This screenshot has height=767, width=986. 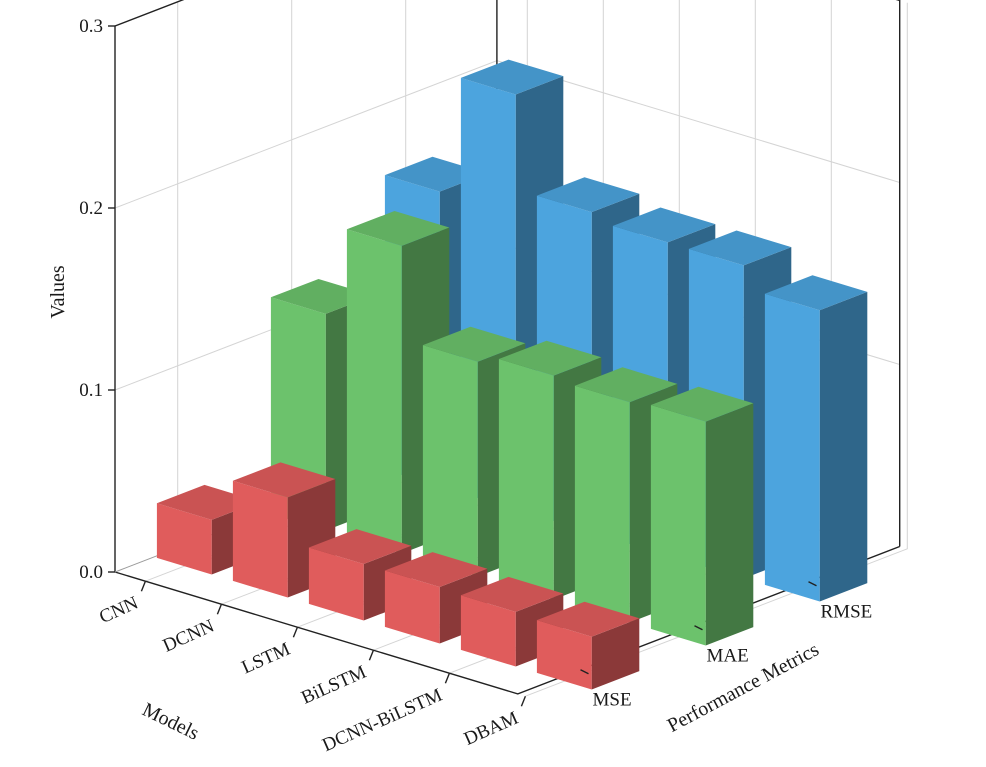 What do you see at coordinates (171, 722) in the screenshot?
I see `x-axis-title: Models` at bounding box center [171, 722].